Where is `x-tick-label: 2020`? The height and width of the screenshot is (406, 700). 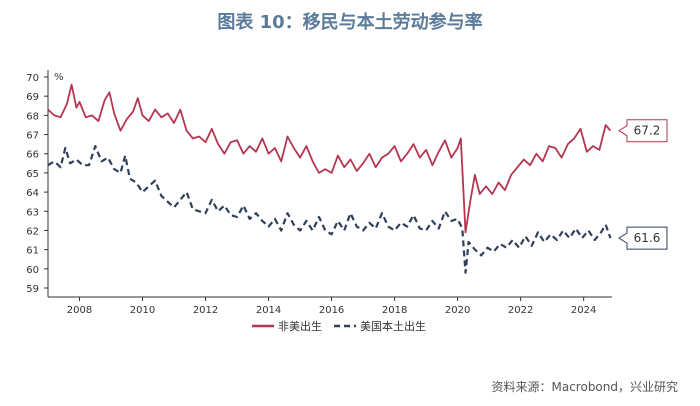 x-tick-label: 2020 is located at coordinates (457, 310).